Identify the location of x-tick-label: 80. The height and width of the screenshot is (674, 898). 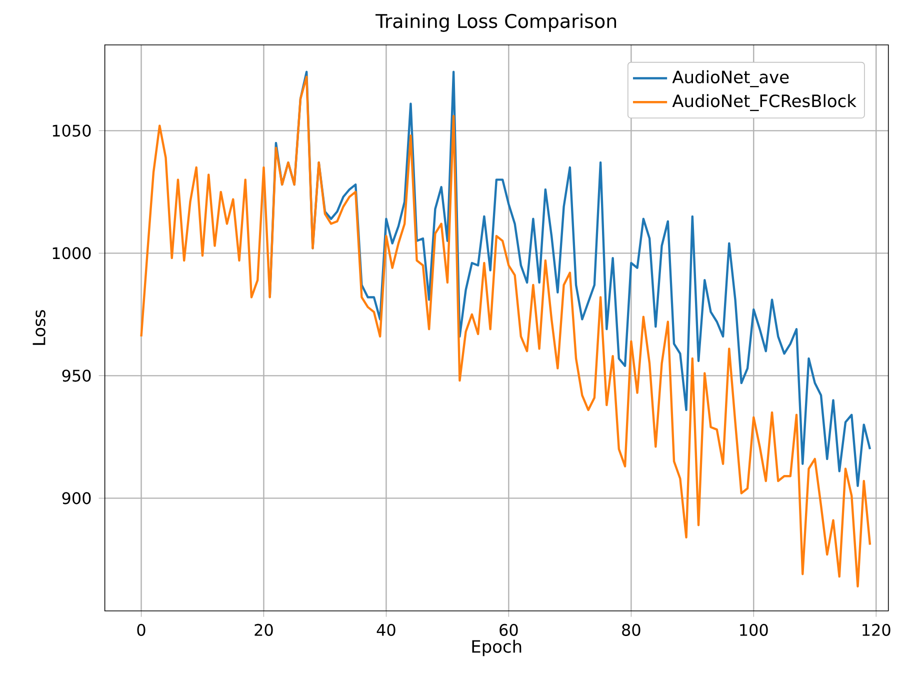
(631, 630).